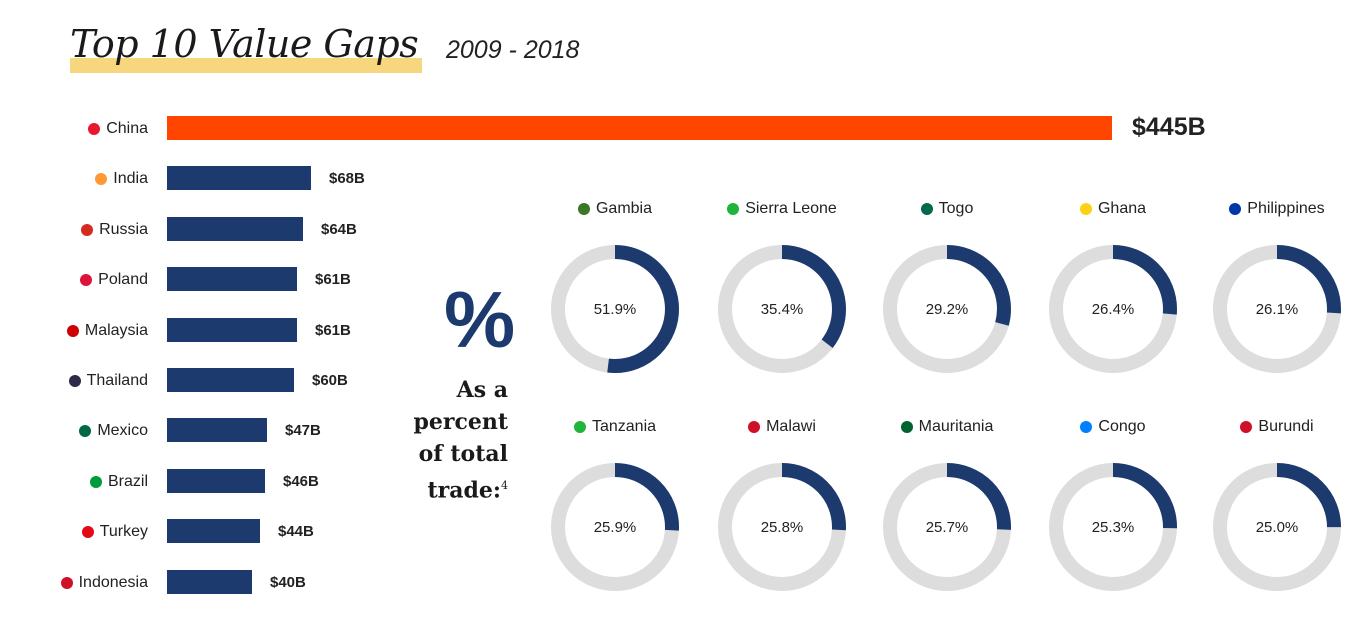 Image resolution: width=1360 pixels, height=631 pixels. I want to click on country-name: China, so click(127, 128).